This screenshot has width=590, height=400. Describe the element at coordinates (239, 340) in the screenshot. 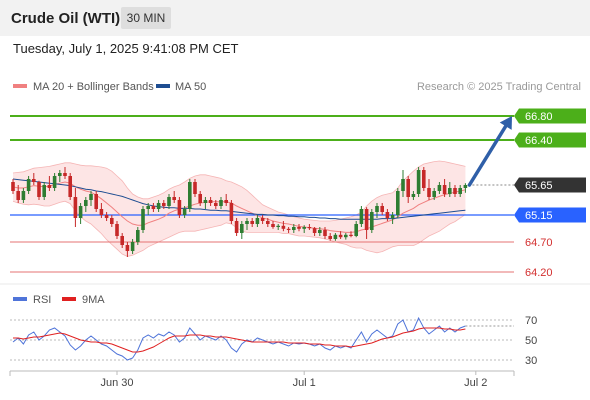

I see `rsi-ma-line` at that location.